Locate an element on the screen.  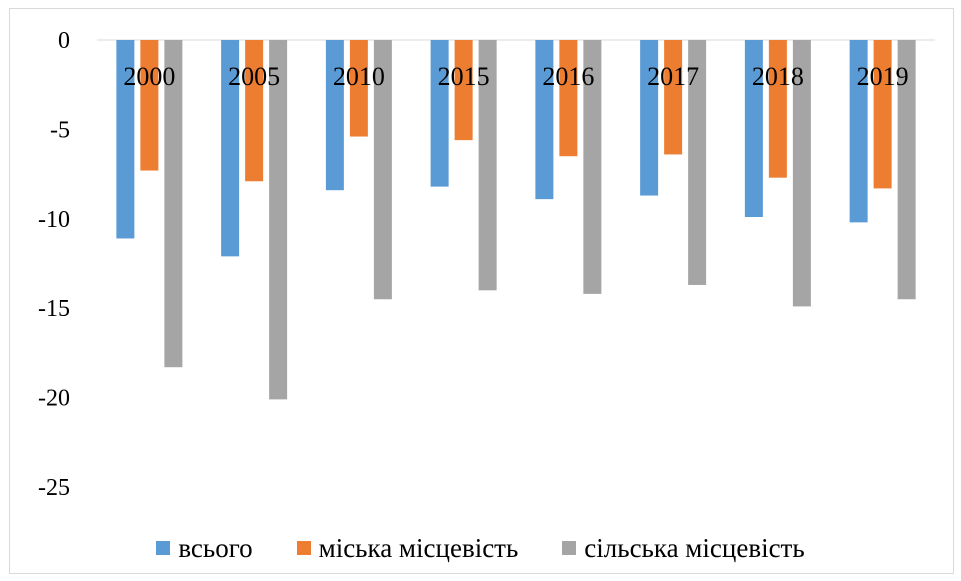
legend-swatch-total is located at coordinates (163, 548).